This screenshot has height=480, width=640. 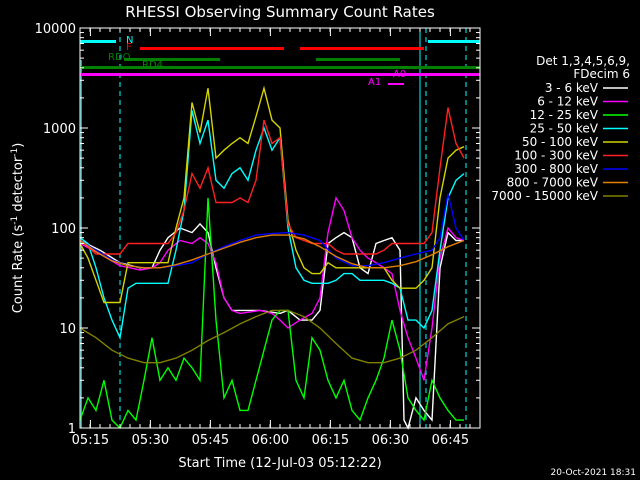 What do you see at coordinates (601, 74) in the screenshot?
I see `legend-header-2: FDecim 6` at bounding box center [601, 74].